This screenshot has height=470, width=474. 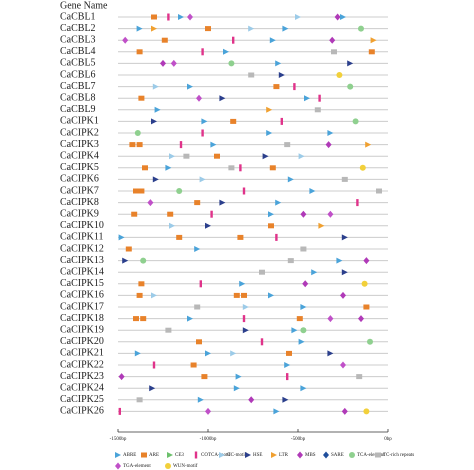 I want to click on gene-name: CaCIPK15, so click(x=82, y=283).